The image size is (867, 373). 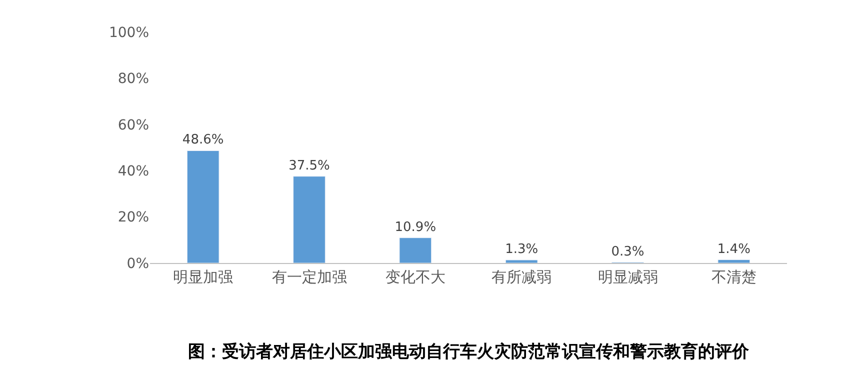 I want to click on y-tick-label: 40%, so click(x=133, y=172).